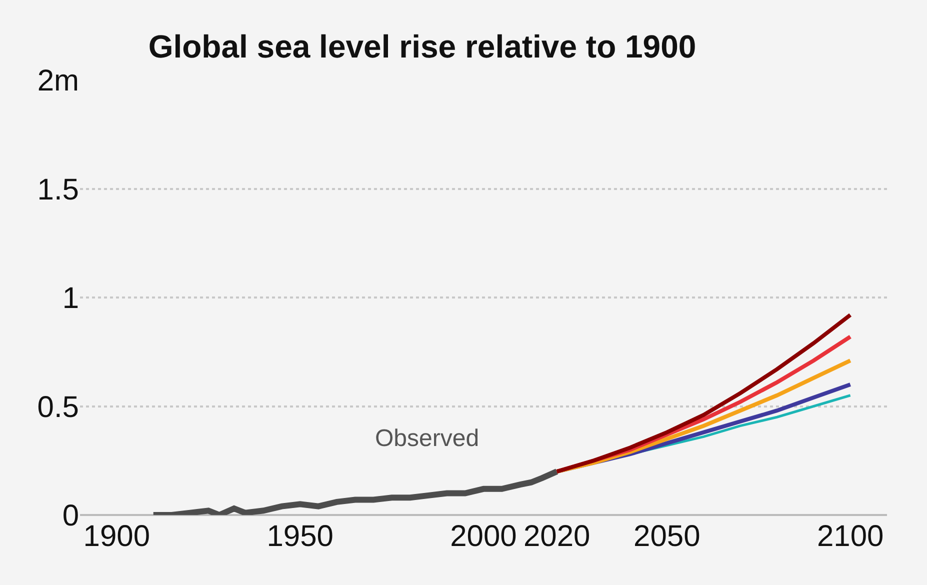 This screenshot has width=927, height=585. Describe the element at coordinates (667, 536) in the screenshot. I see `x-tick-label: 2050` at that location.